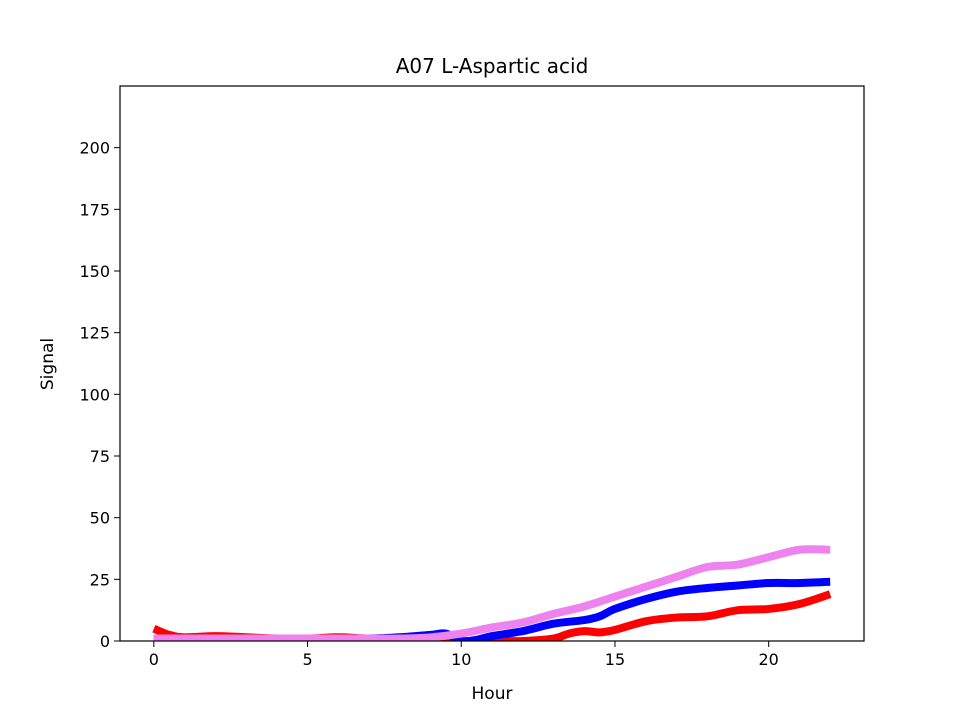 The width and height of the screenshot is (960, 720). Describe the element at coordinates (94, 209) in the screenshot. I see `y-tick-label: 175` at that location.